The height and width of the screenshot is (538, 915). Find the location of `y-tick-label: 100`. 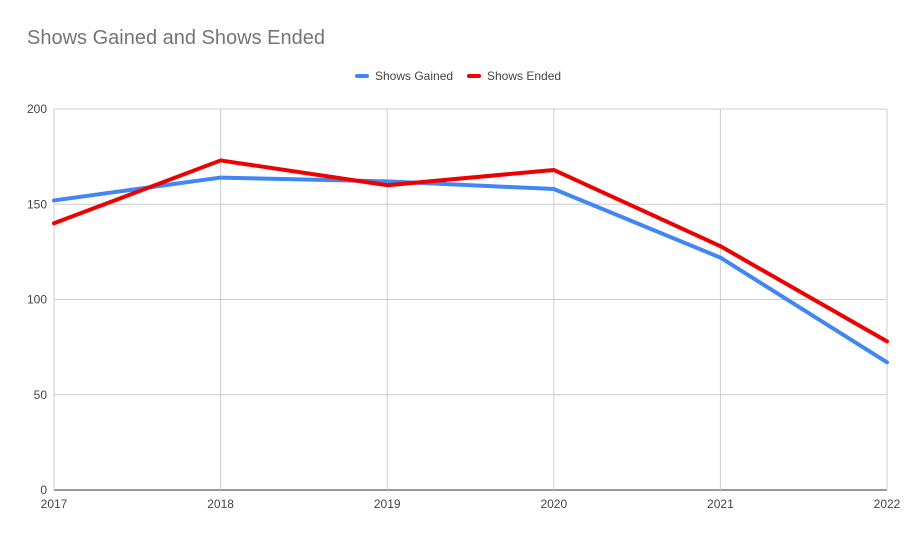

y-tick-label: 100 is located at coordinates (37, 300).